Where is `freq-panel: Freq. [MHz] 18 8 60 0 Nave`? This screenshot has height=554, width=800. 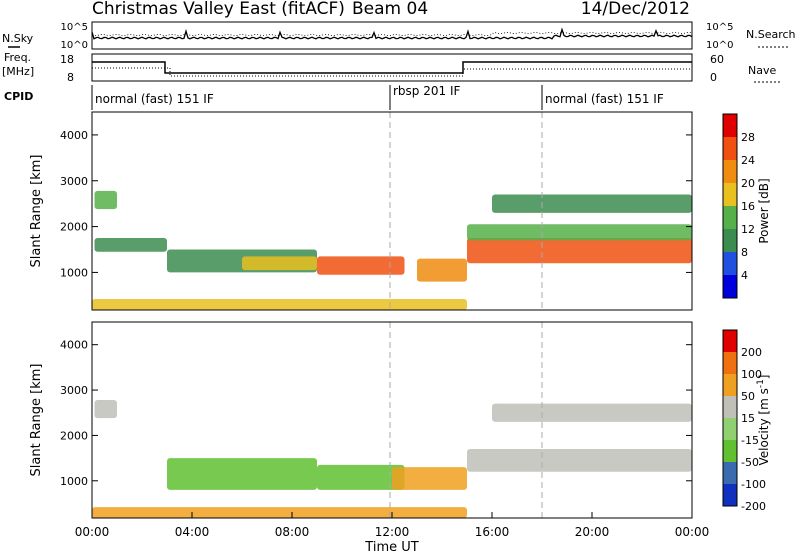 freq-panel: Freq. [MHz] 18 8 60 0 Nave is located at coordinates (391, 67).